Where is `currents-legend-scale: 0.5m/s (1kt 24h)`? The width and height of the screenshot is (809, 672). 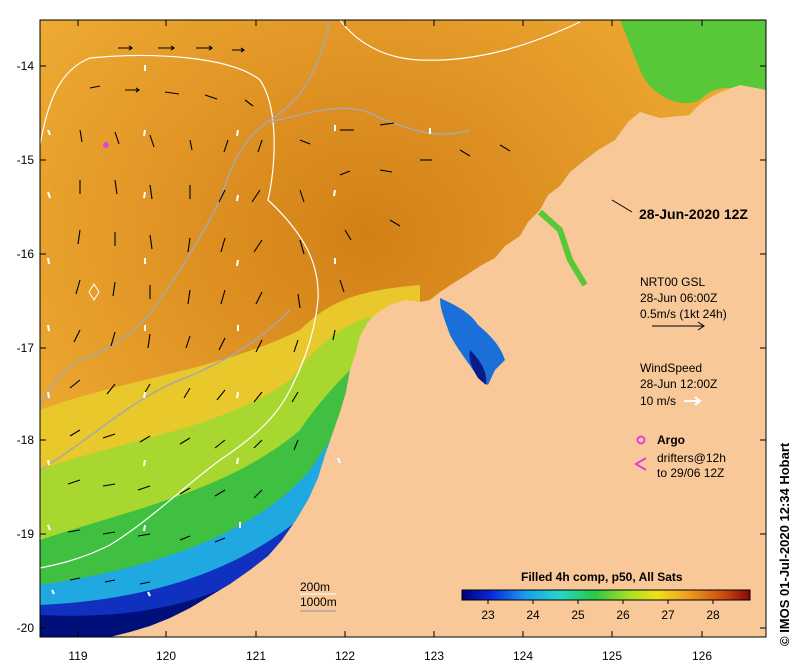 currents-legend-scale: 0.5m/s (1kt 24h) is located at coordinates (683, 314).